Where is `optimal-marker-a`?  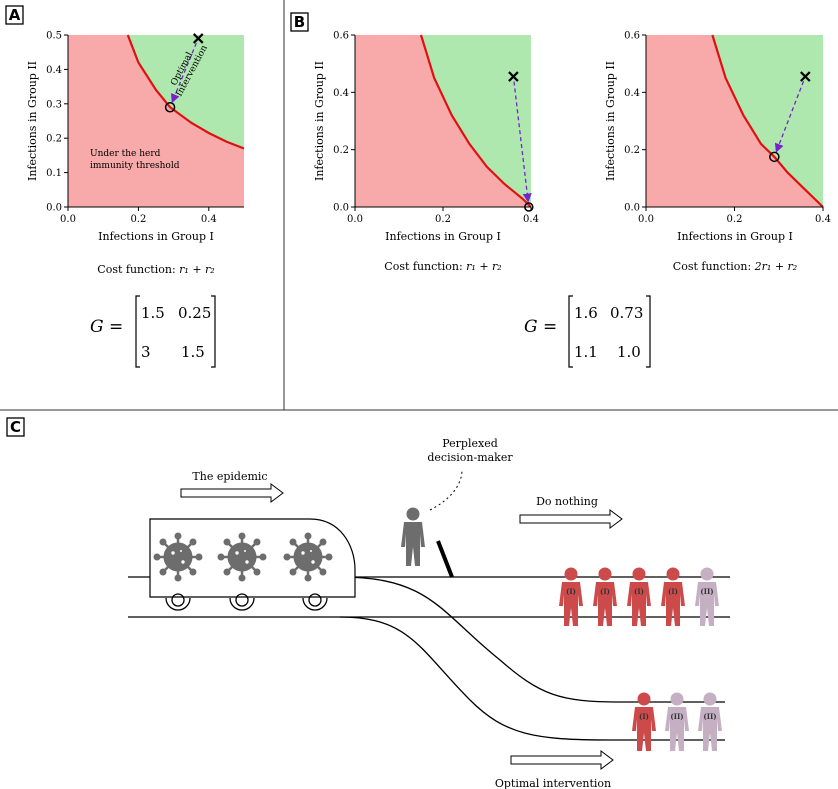 optimal-marker-a is located at coordinates (170, 107).